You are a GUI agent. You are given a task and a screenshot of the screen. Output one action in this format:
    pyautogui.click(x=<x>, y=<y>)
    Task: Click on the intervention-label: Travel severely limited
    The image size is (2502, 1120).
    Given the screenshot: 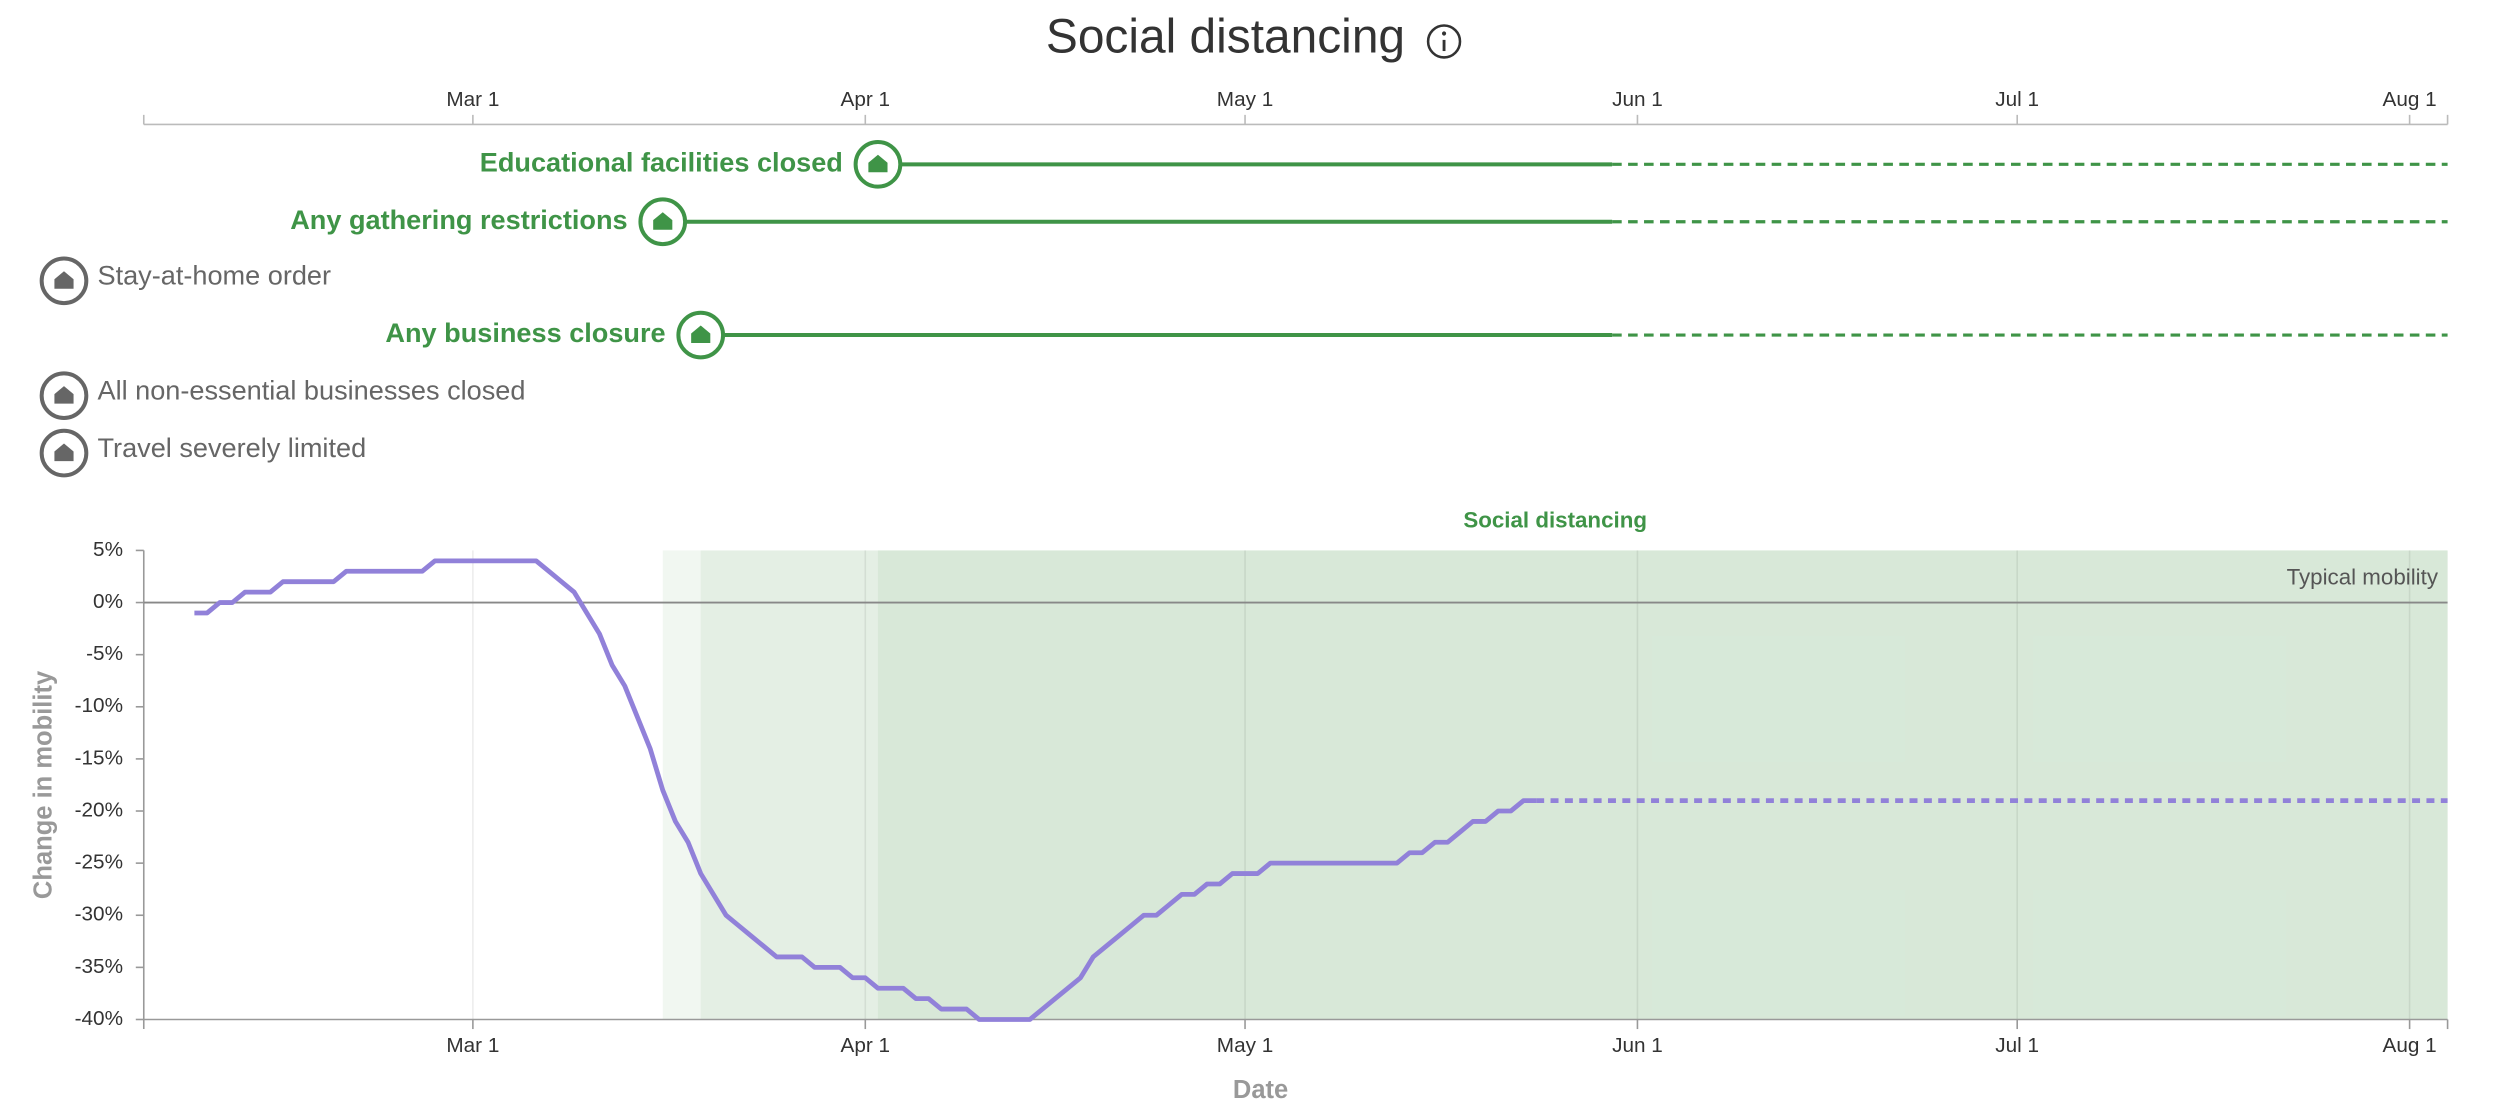 What is the action you would take?
    pyautogui.click(x=231, y=447)
    